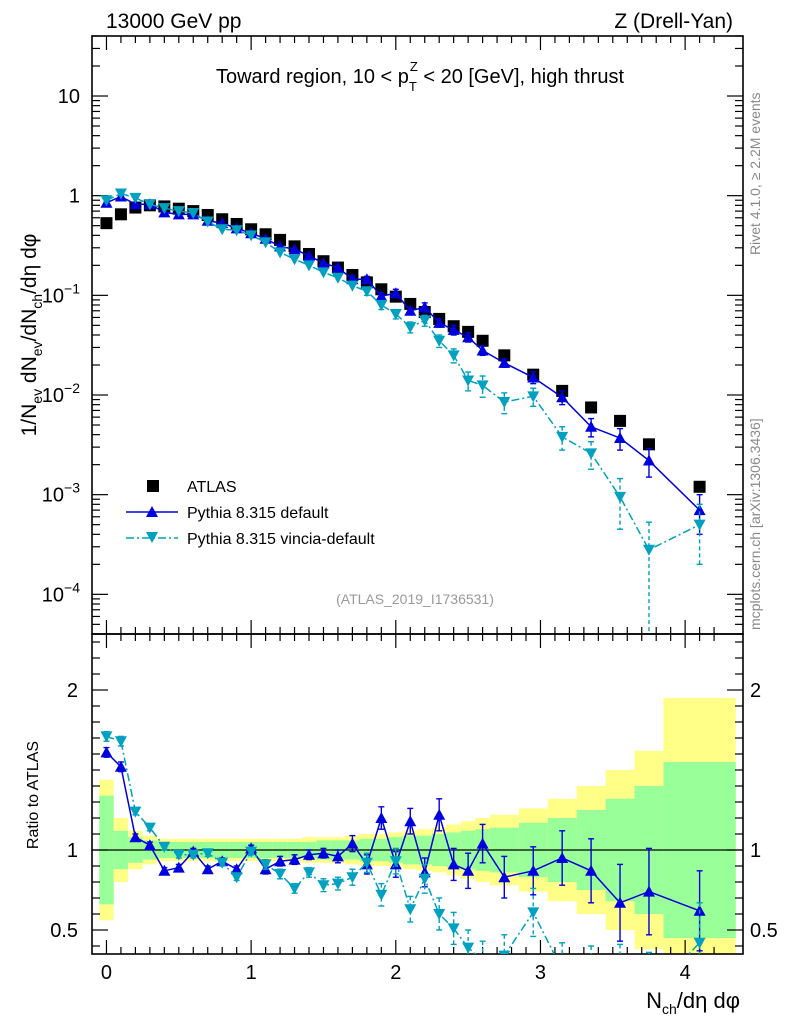 The height and width of the screenshot is (1029, 786). Describe the element at coordinates (29, 264) in the screenshot. I see `ylabel-part-6: /dη dφ` at that location.